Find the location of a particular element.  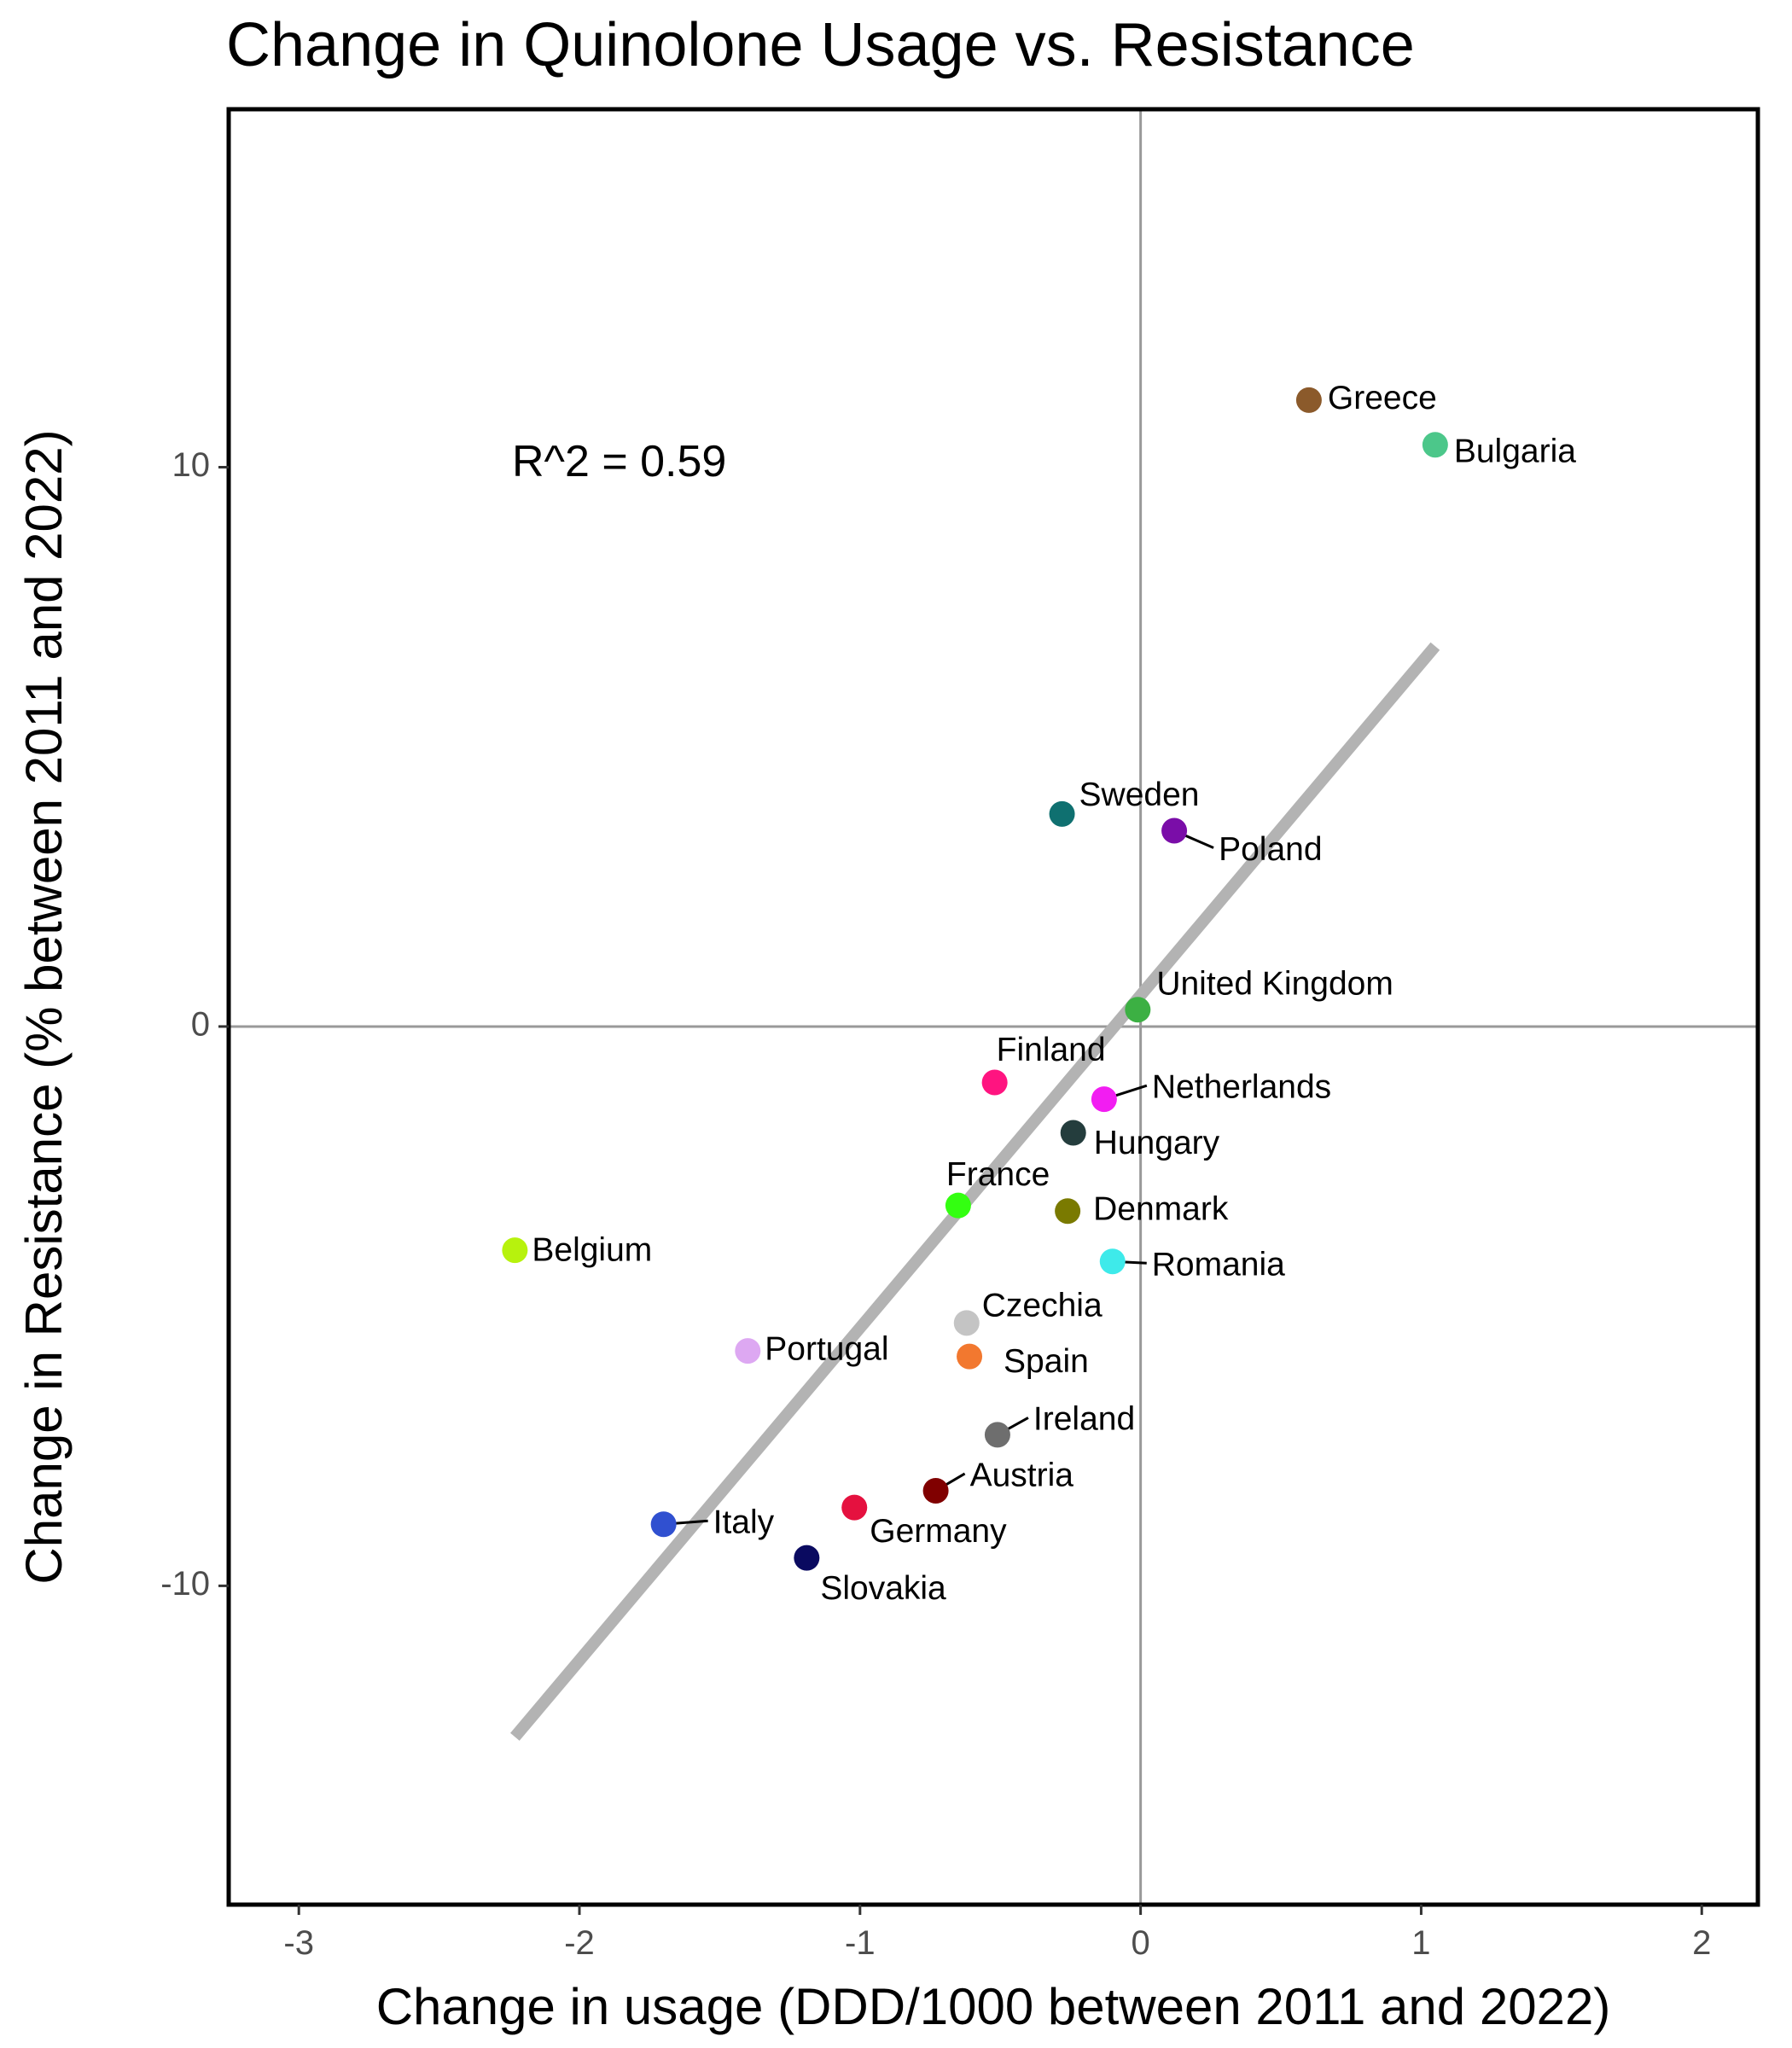

label-portugal: Portugal is located at coordinates (826, 1348).